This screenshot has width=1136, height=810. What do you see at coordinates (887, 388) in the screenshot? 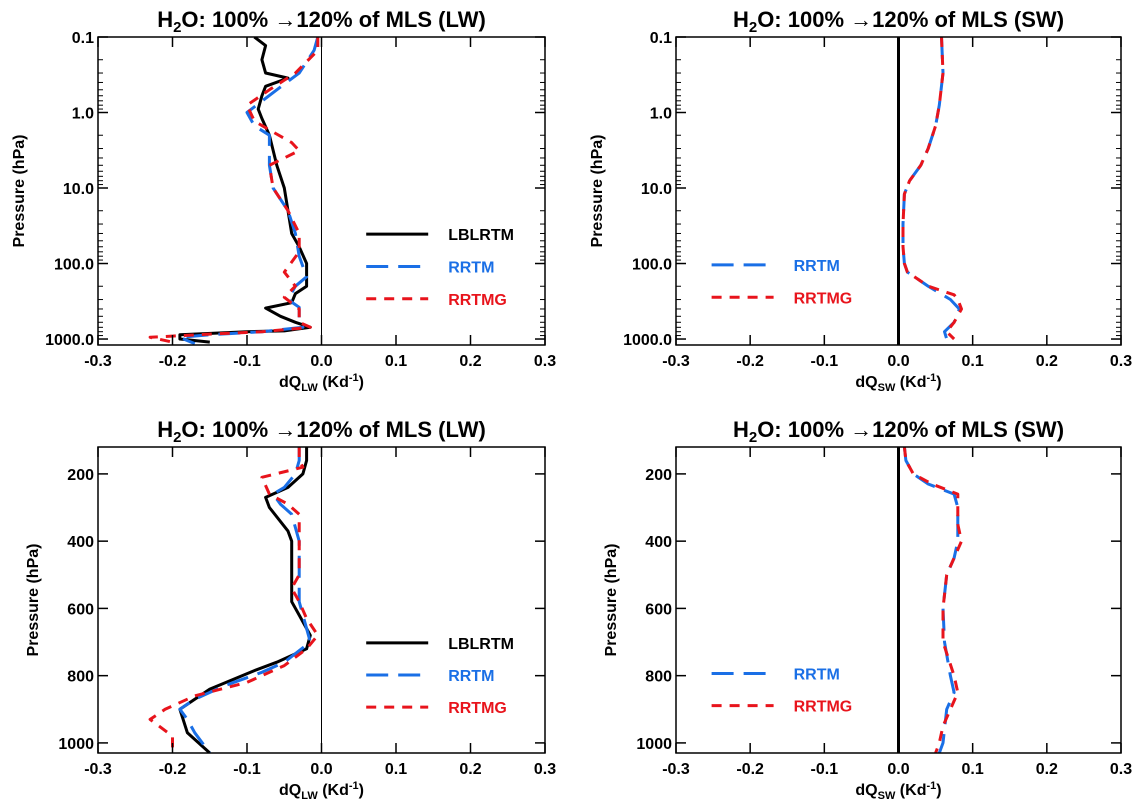
I see `x-axis-label-subscript: SW` at bounding box center [887, 388].